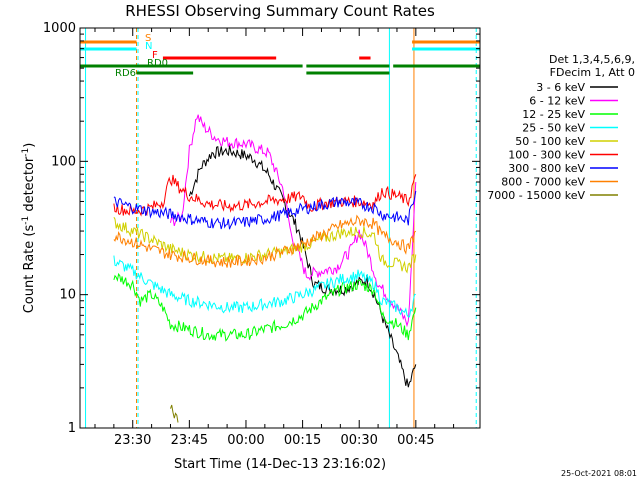  What do you see at coordinates (592, 59) in the screenshot?
I see `legend-header-1: Det 1,3,4,5,6,9,` at bounding box center [592, 59].